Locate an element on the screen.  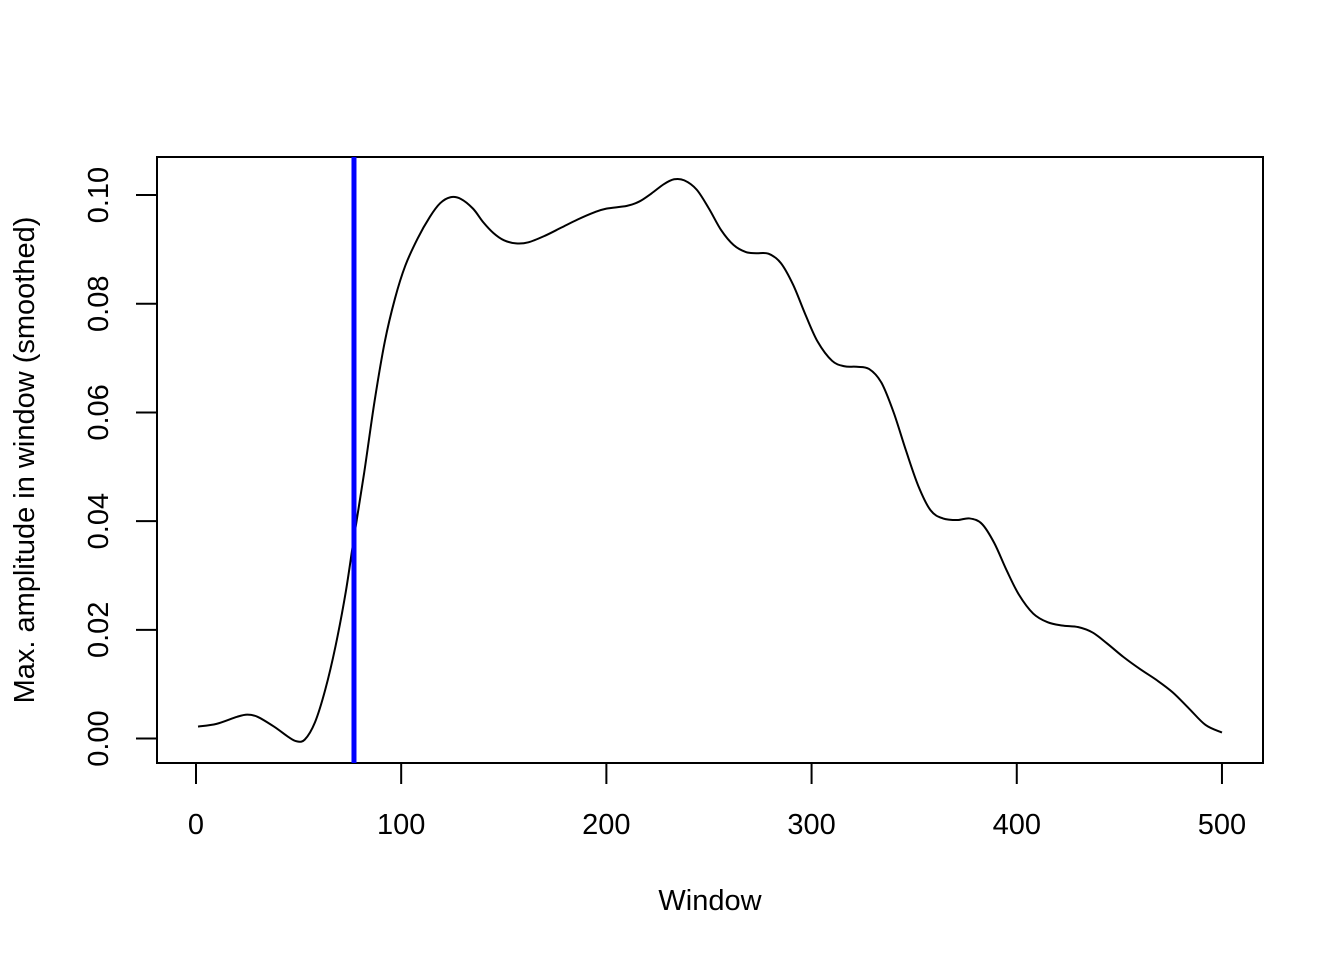
x-axis: 0 100 200 300 400 500 is located at coordinates (717, 801).